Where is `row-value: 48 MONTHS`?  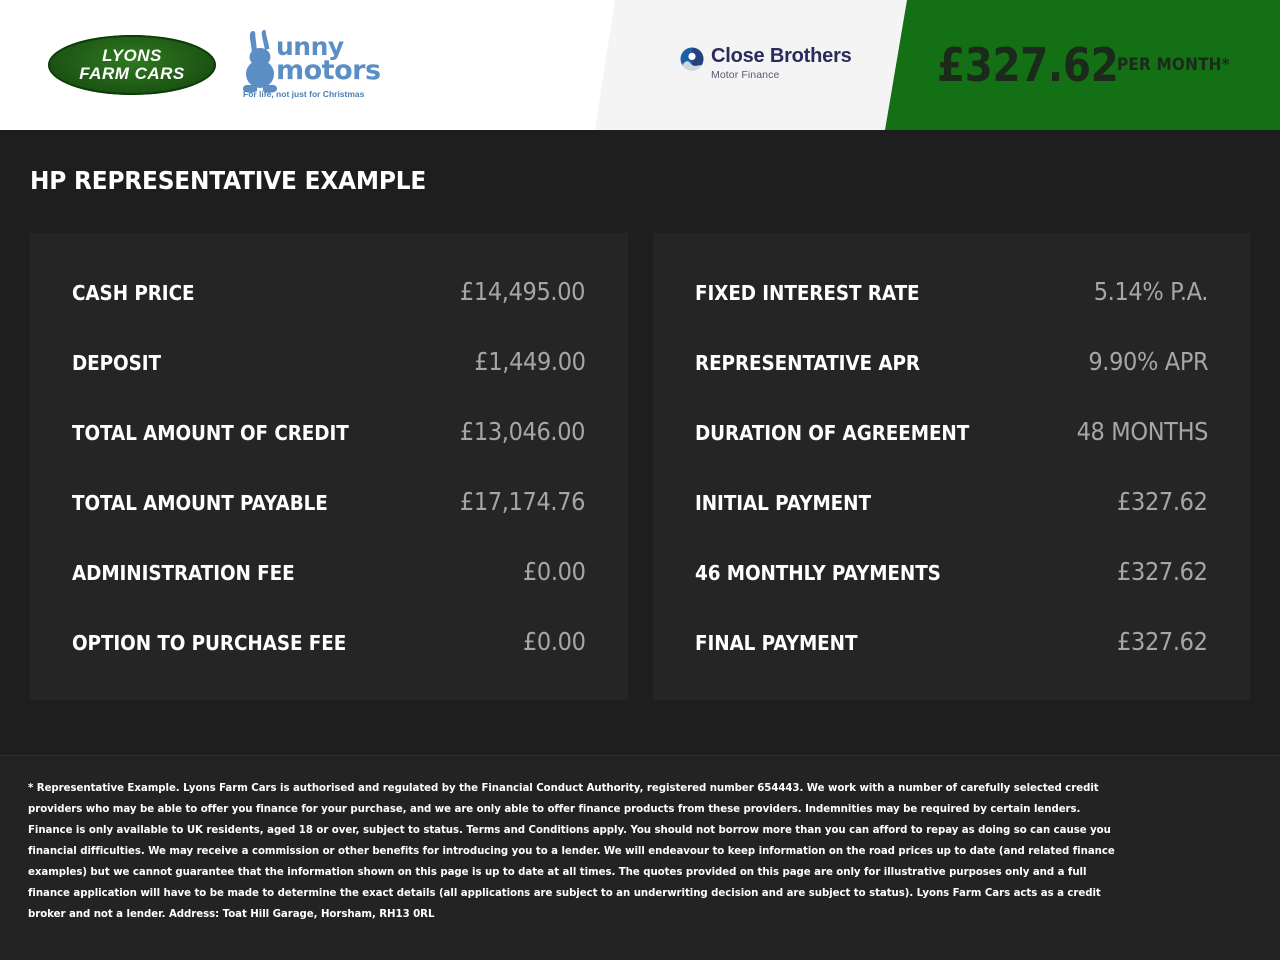
row-value: 48 MONTHS is located at coordinates (1142, 431).